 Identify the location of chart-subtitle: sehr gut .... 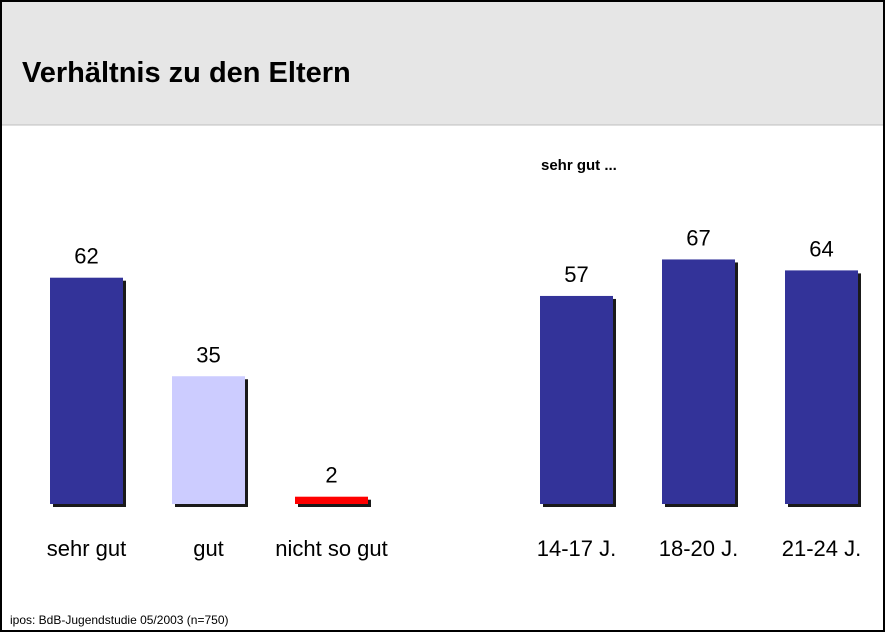
(579, 165).